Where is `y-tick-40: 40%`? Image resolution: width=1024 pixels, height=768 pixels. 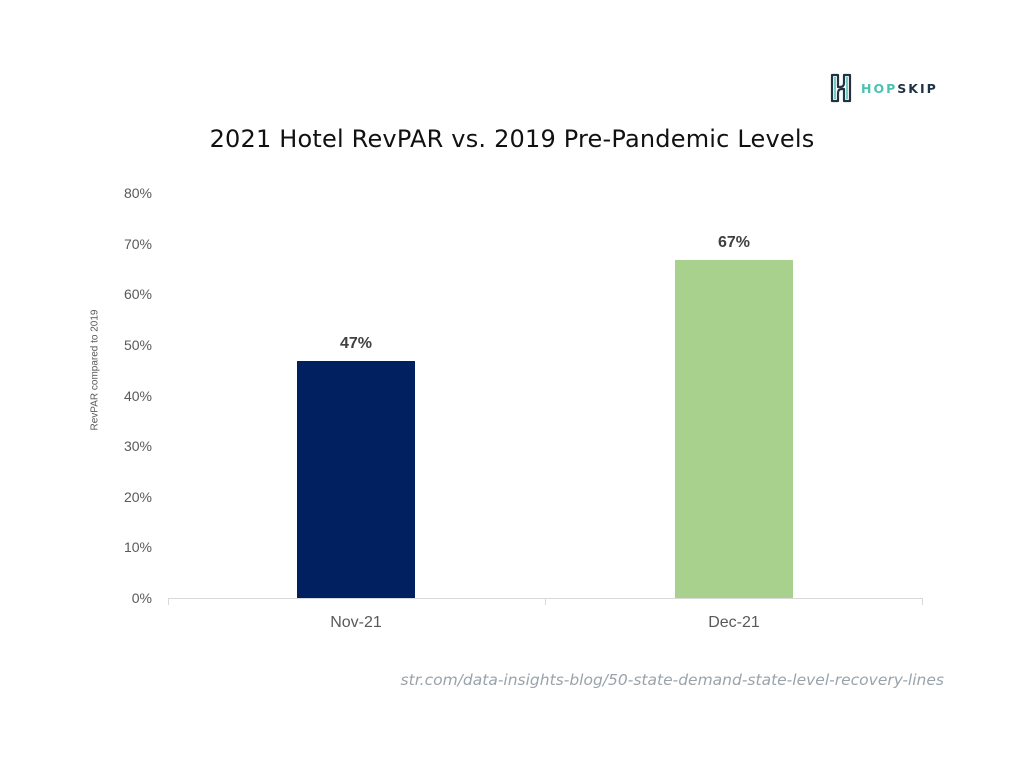
y-tick-40: 40% is located at coordinates (137, 396).